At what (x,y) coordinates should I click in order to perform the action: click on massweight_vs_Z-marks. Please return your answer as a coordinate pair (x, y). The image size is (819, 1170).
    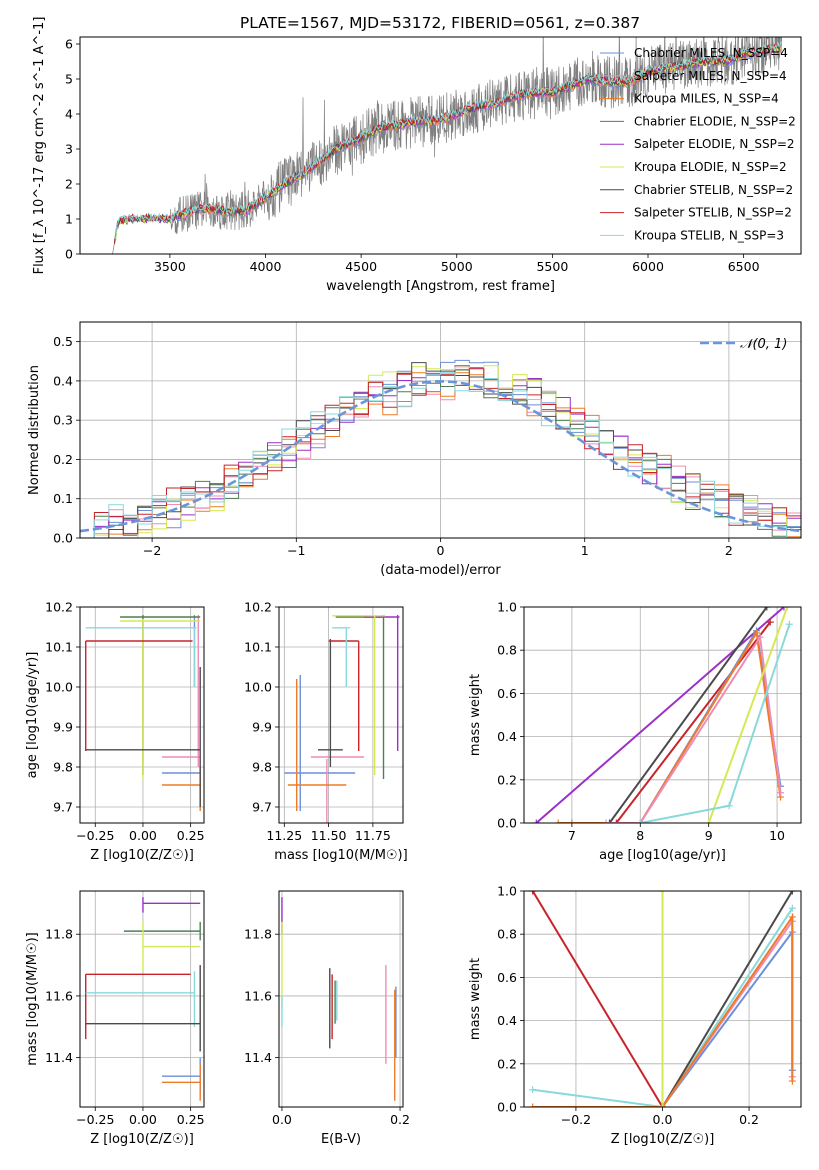
    Looking at the image, I should click on (662, 999).